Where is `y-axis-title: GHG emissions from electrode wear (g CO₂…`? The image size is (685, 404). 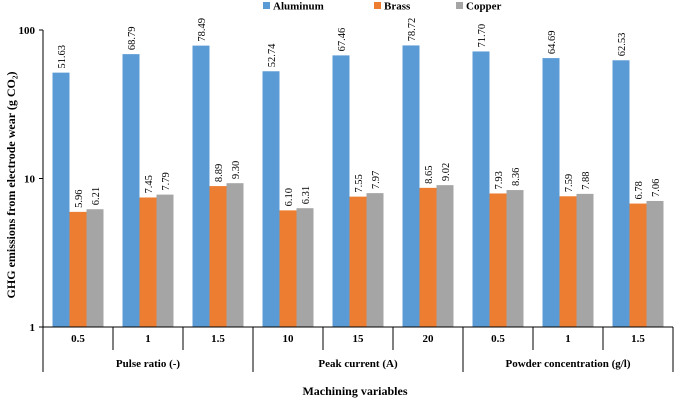 y-axis-title: GHG emissions from electrode wear (g CO₂… is located at coordinates (11, 185).